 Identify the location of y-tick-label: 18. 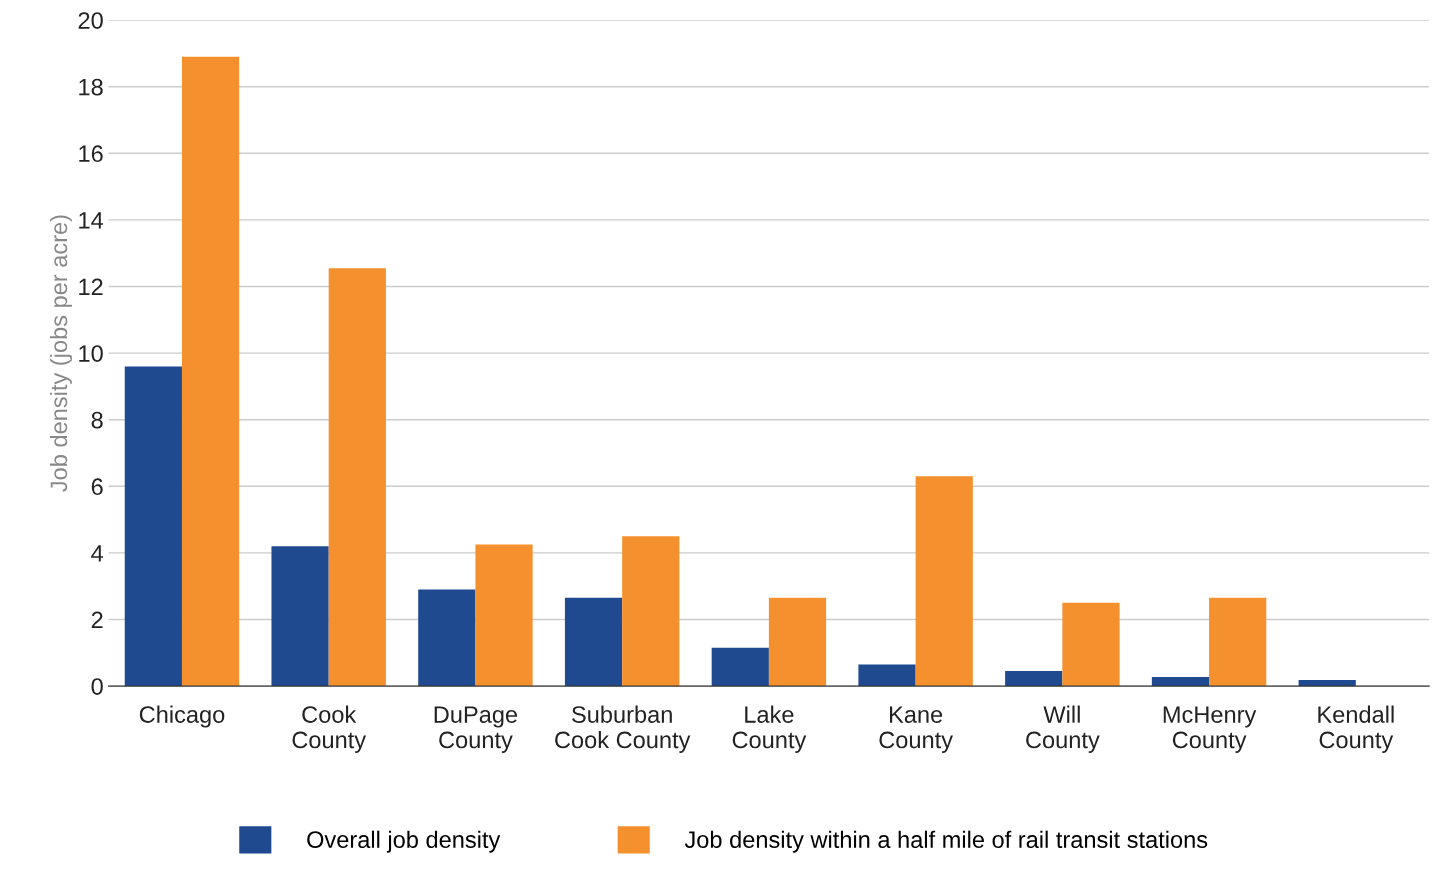
(91, 87).